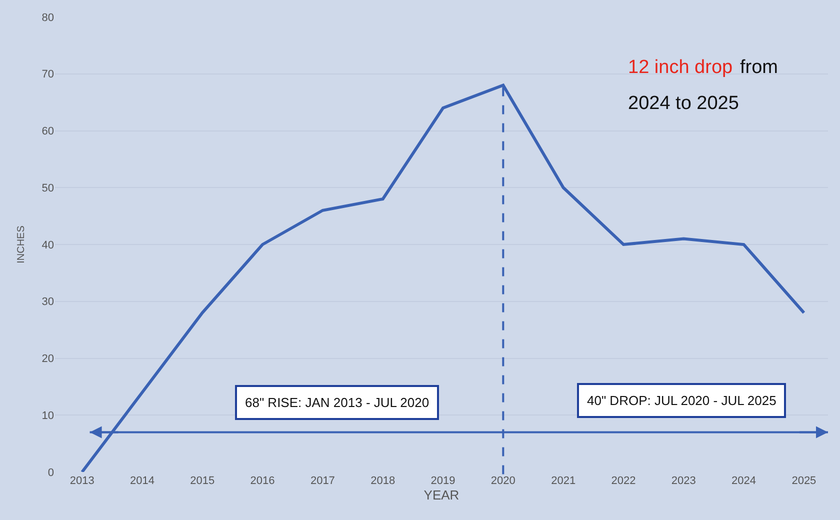 The width and height of the screenshot is (840, 520). I want to click on y-tick-label: 40, so click(48, 245).